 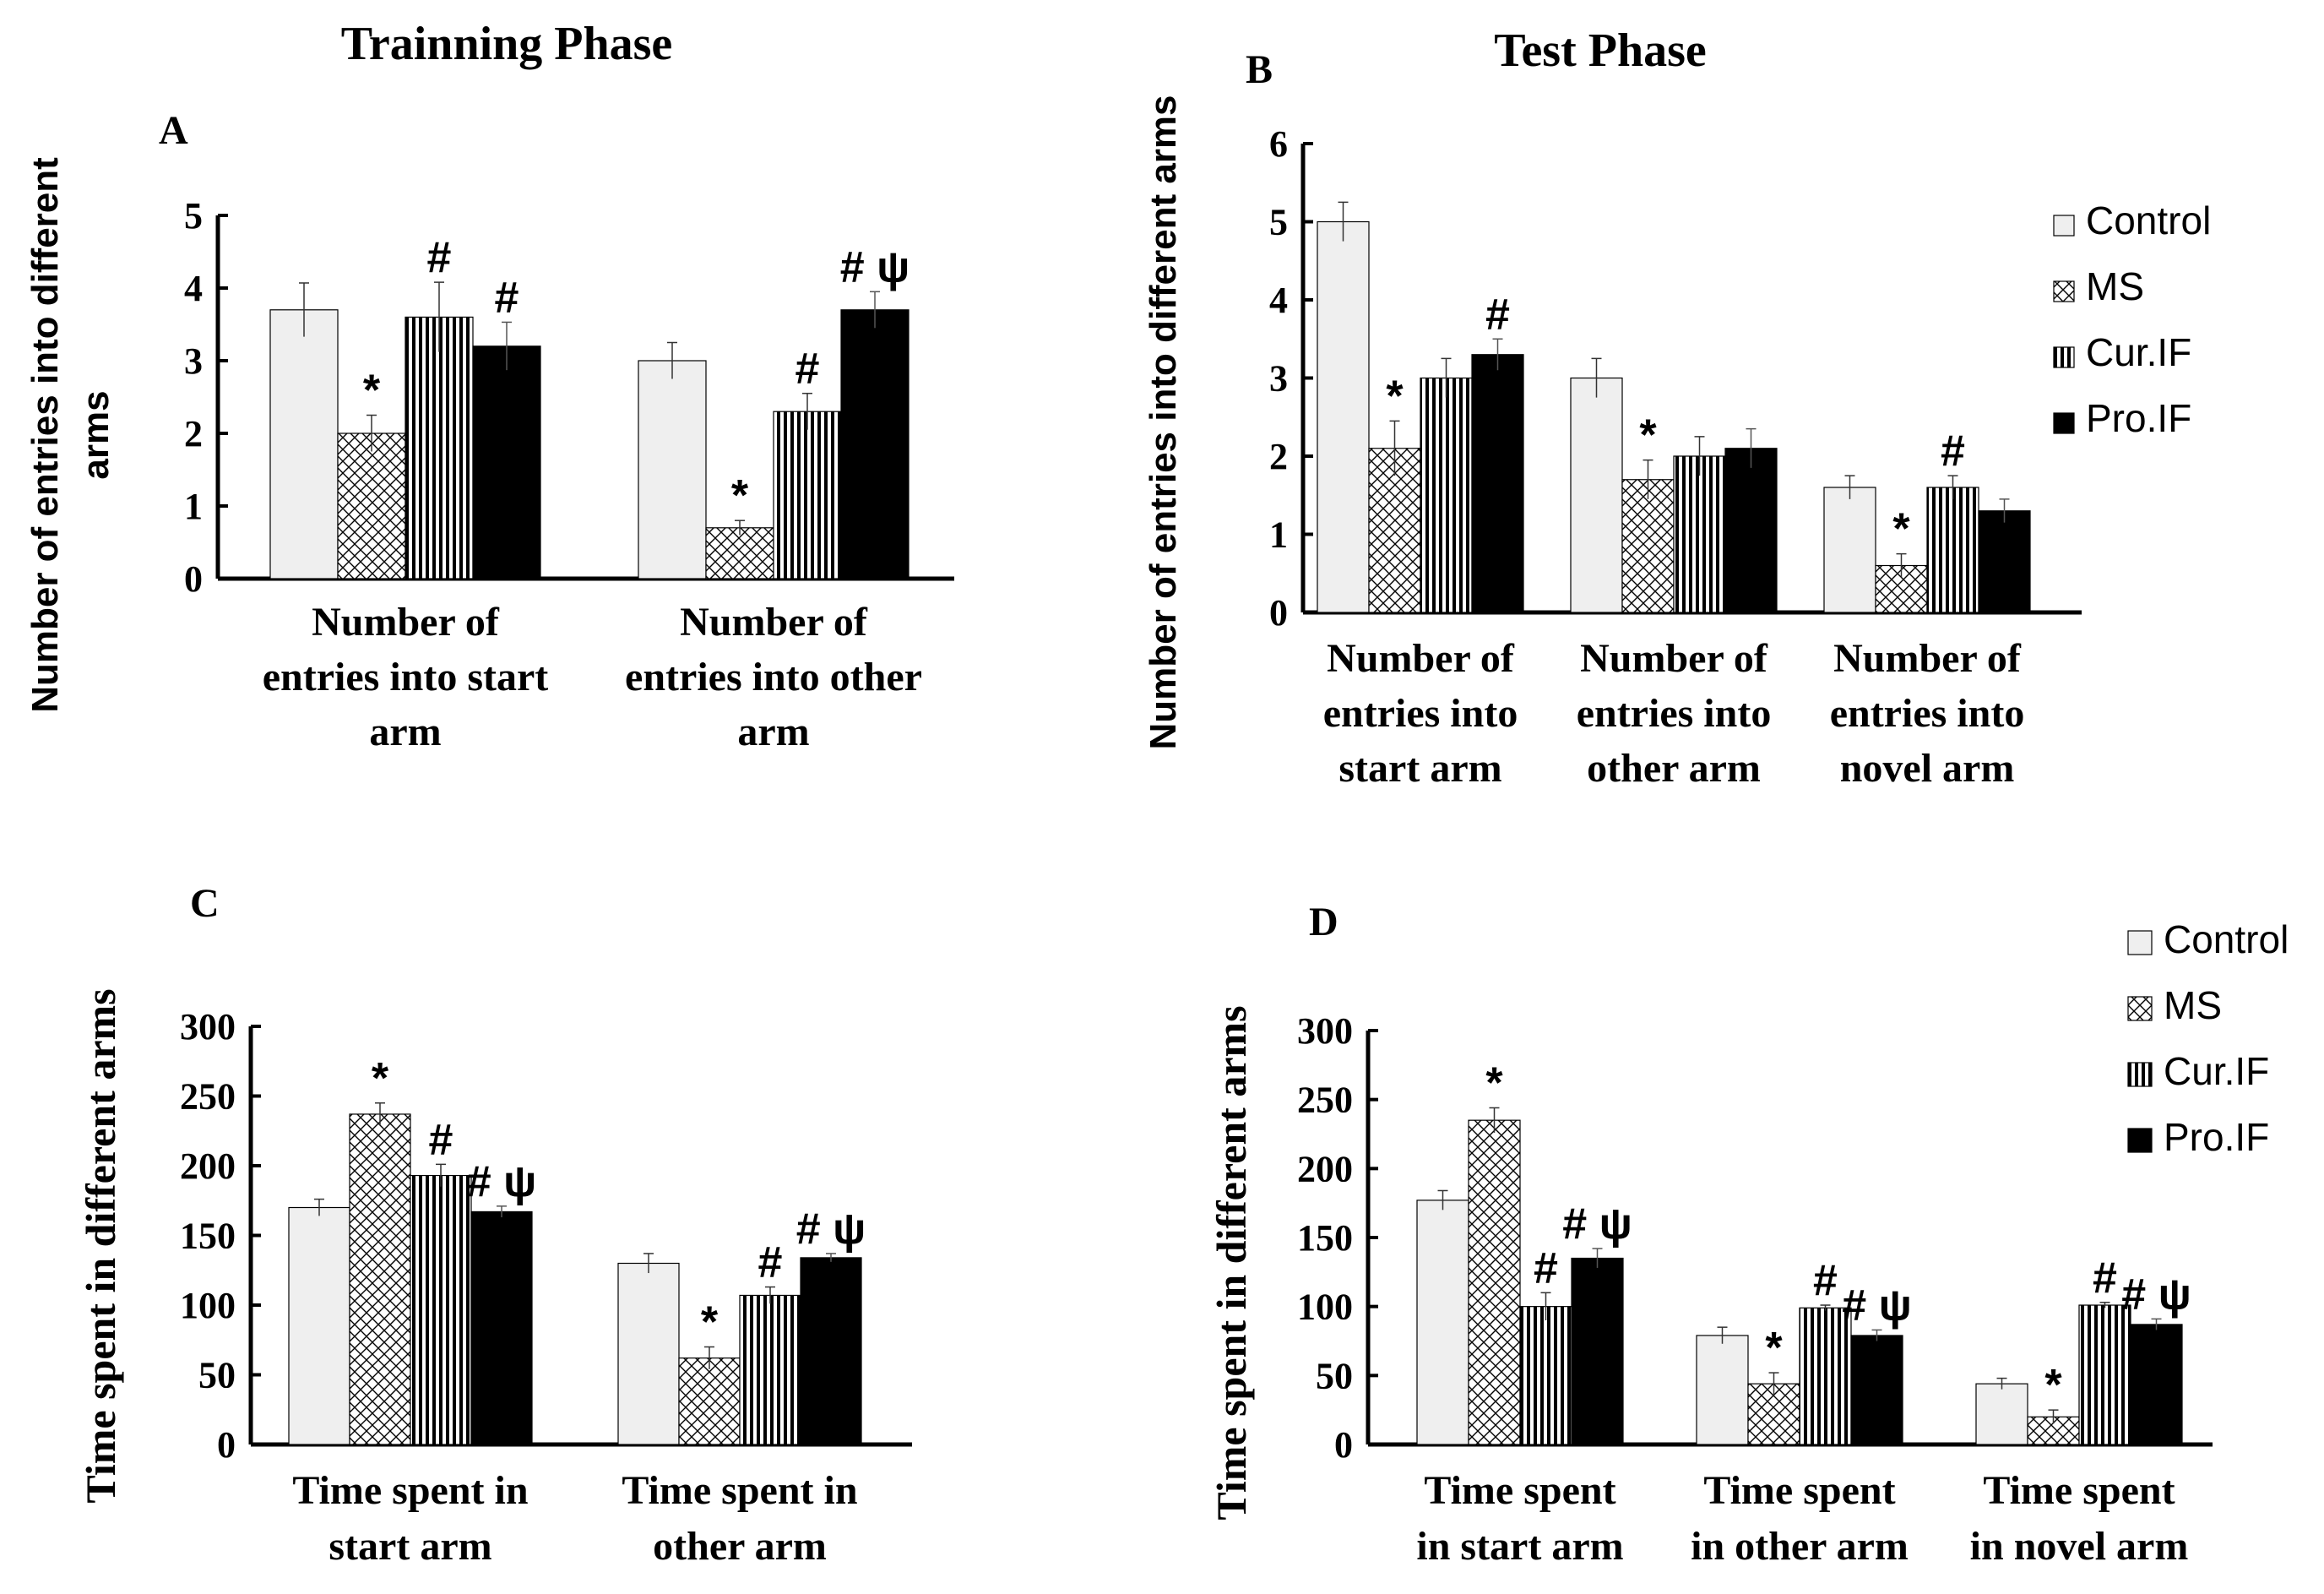 What do you see at coordinates (371, 506) in the screenshot?
I see `panel-a-bar-ms` at bounding box center [371, 506].